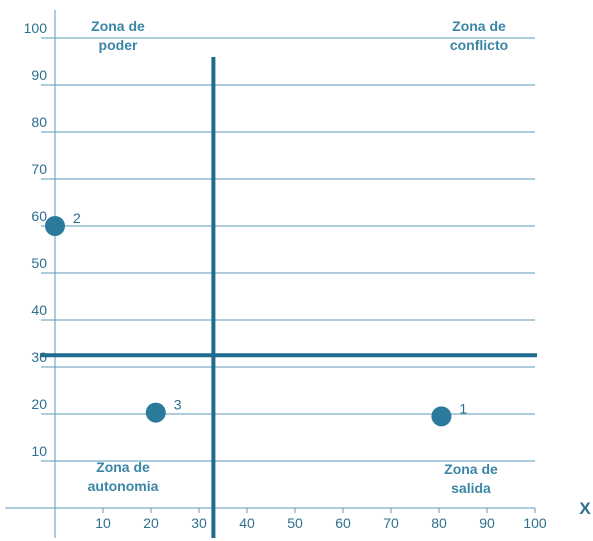 The height and width of the screenshot is (541, 593). I want to click on data-point-label-3: 3, so click(178, 405).